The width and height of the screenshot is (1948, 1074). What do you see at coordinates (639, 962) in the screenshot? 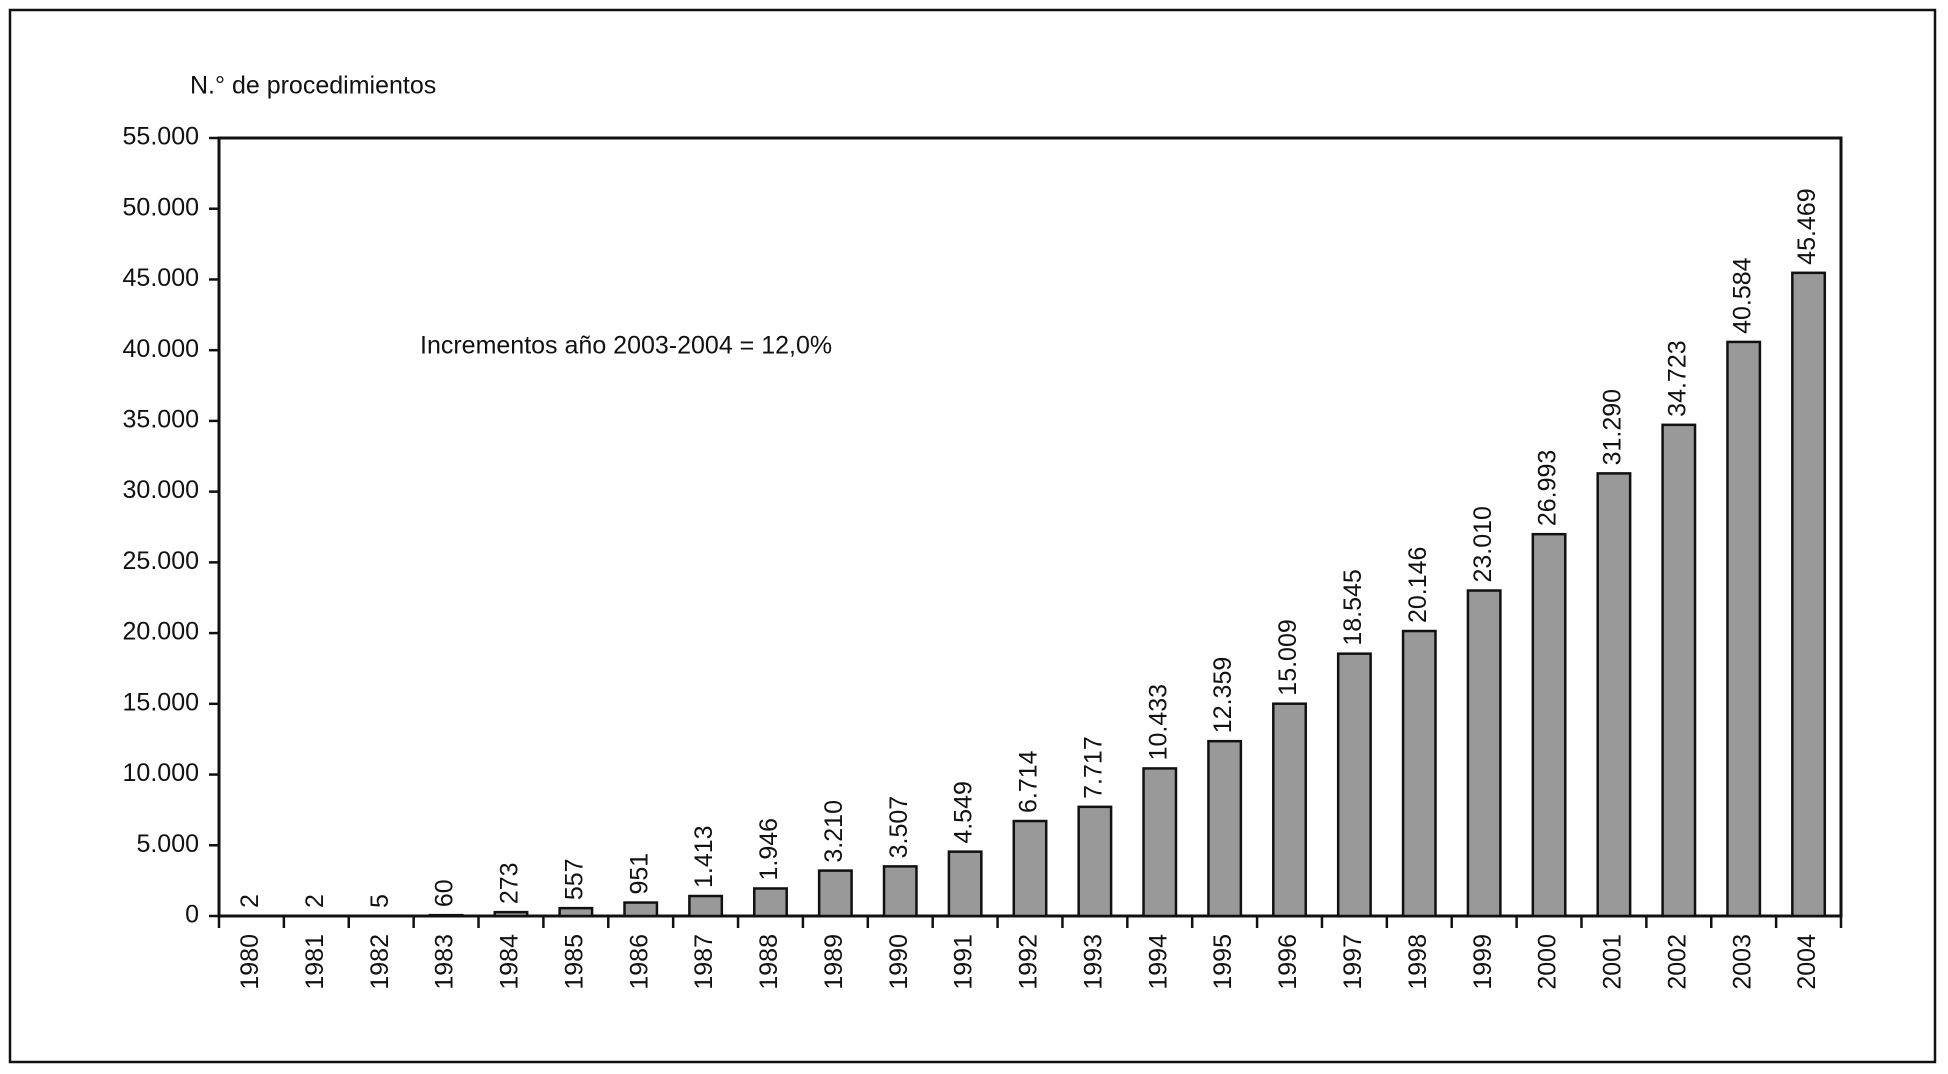
I see `x-tick-label: 1986` at bounding box center [639, 962].